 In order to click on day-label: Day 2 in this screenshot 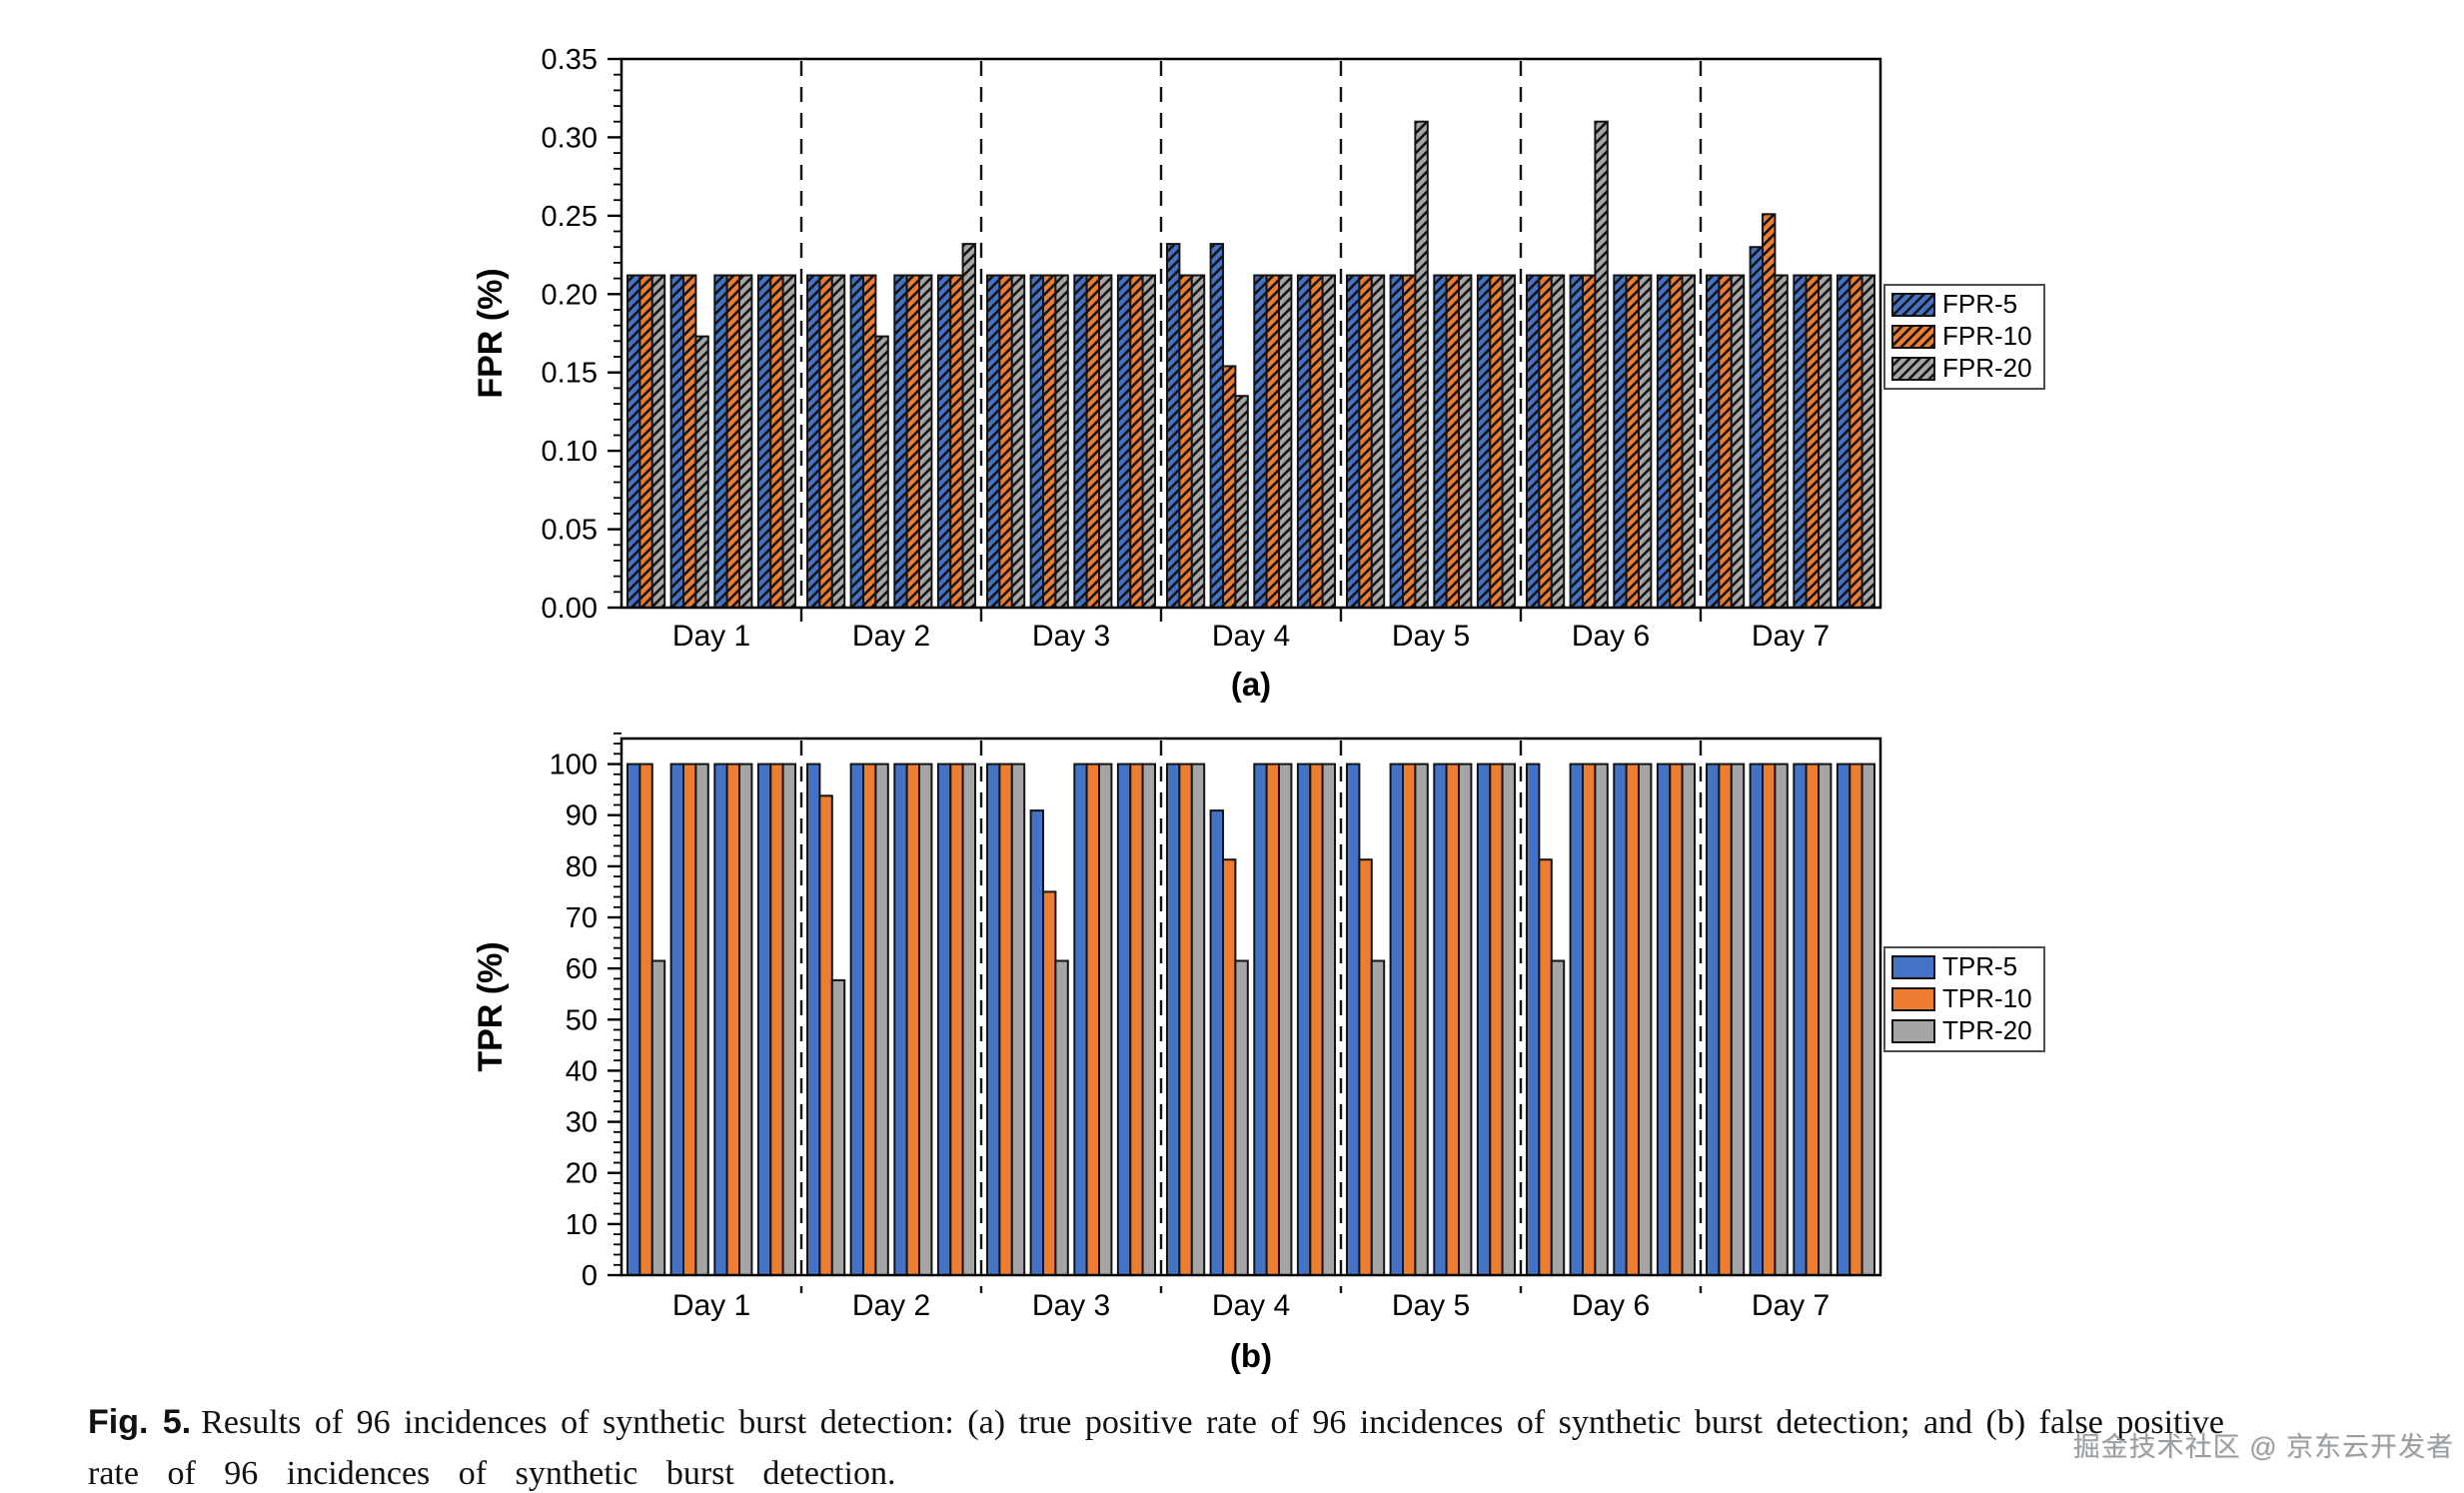, I will do `click(891, 636)`.